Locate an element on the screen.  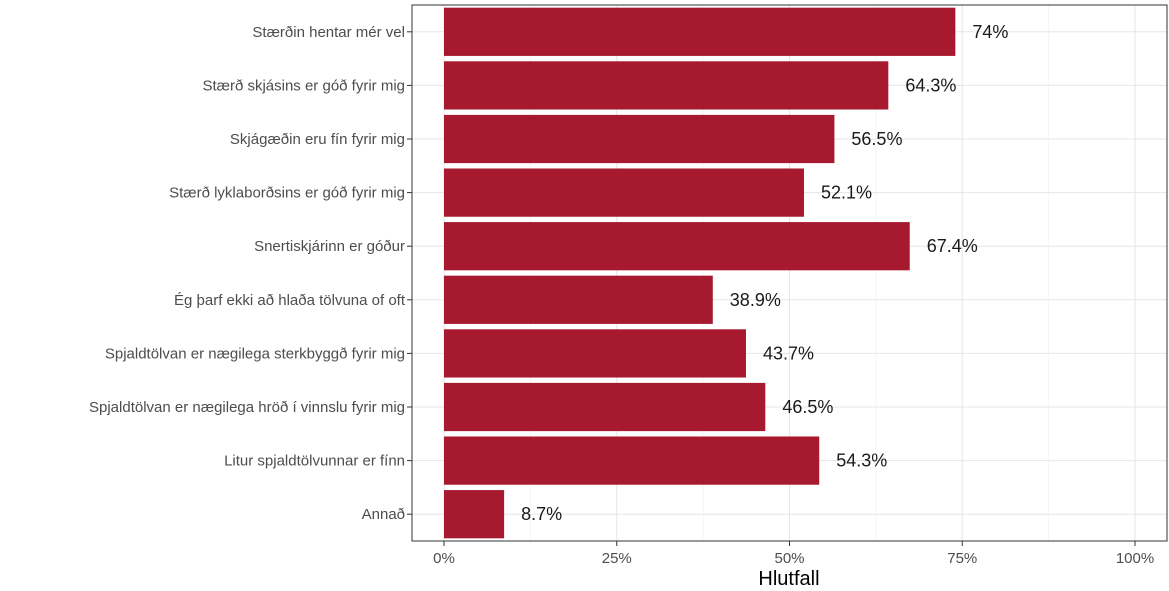
x-axis-title: Hlutfall is located at coordinates (788, 579).